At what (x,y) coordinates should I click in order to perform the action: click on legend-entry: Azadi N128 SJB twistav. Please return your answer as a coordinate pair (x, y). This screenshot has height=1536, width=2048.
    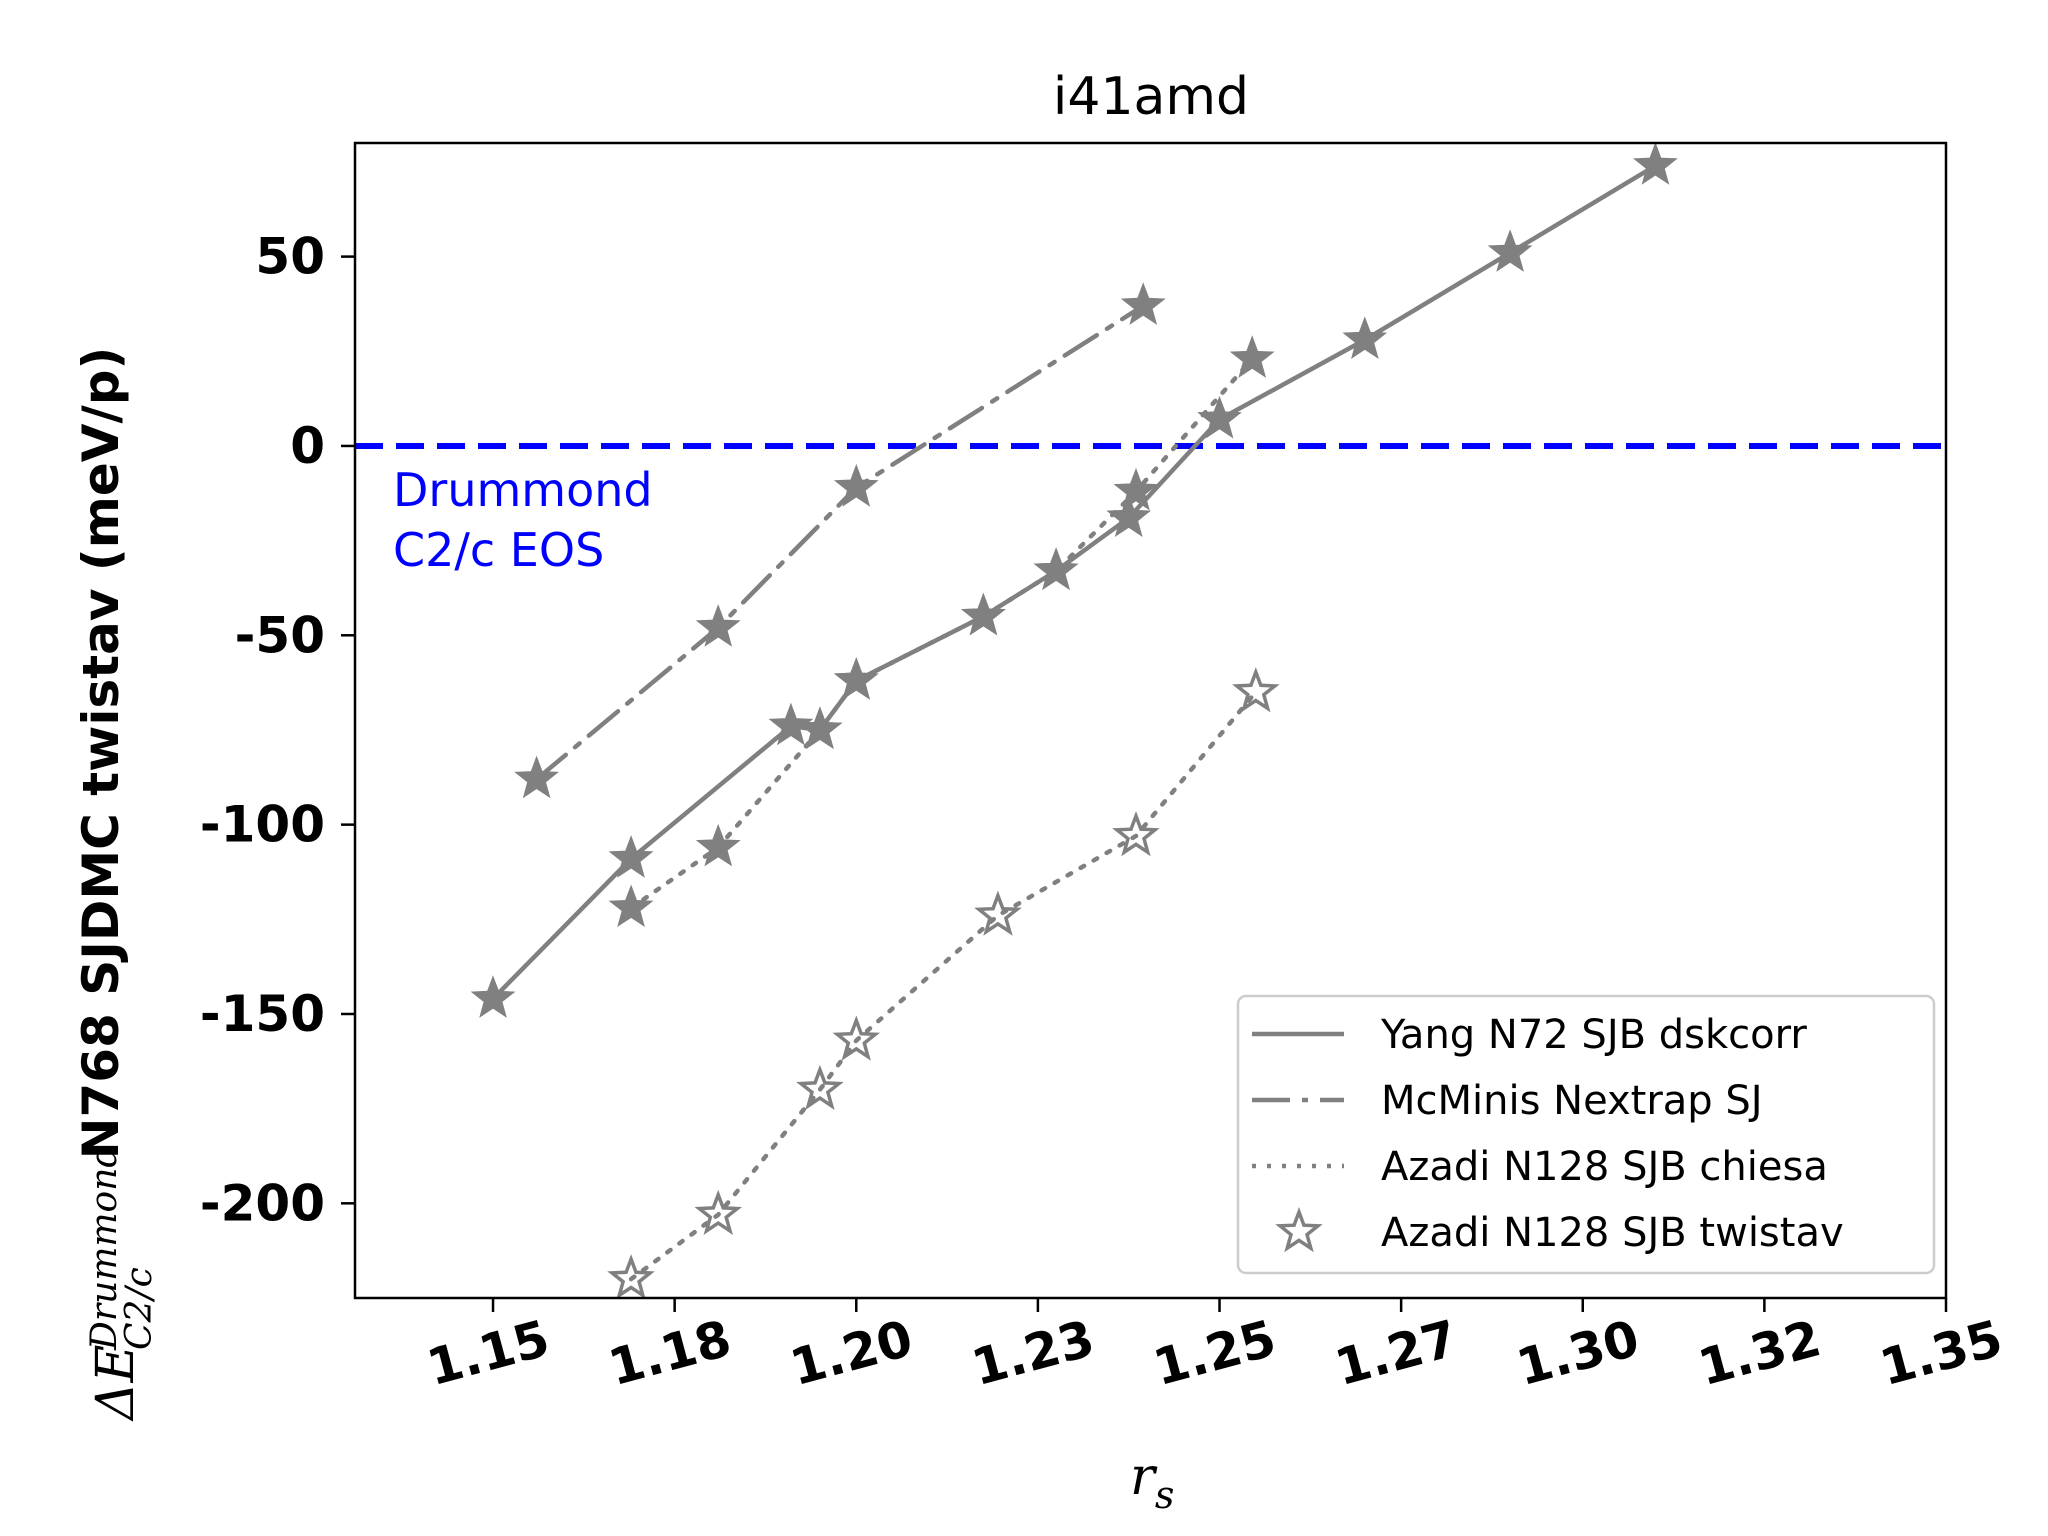
    Looking at the image, I should click on (1559, 1231).